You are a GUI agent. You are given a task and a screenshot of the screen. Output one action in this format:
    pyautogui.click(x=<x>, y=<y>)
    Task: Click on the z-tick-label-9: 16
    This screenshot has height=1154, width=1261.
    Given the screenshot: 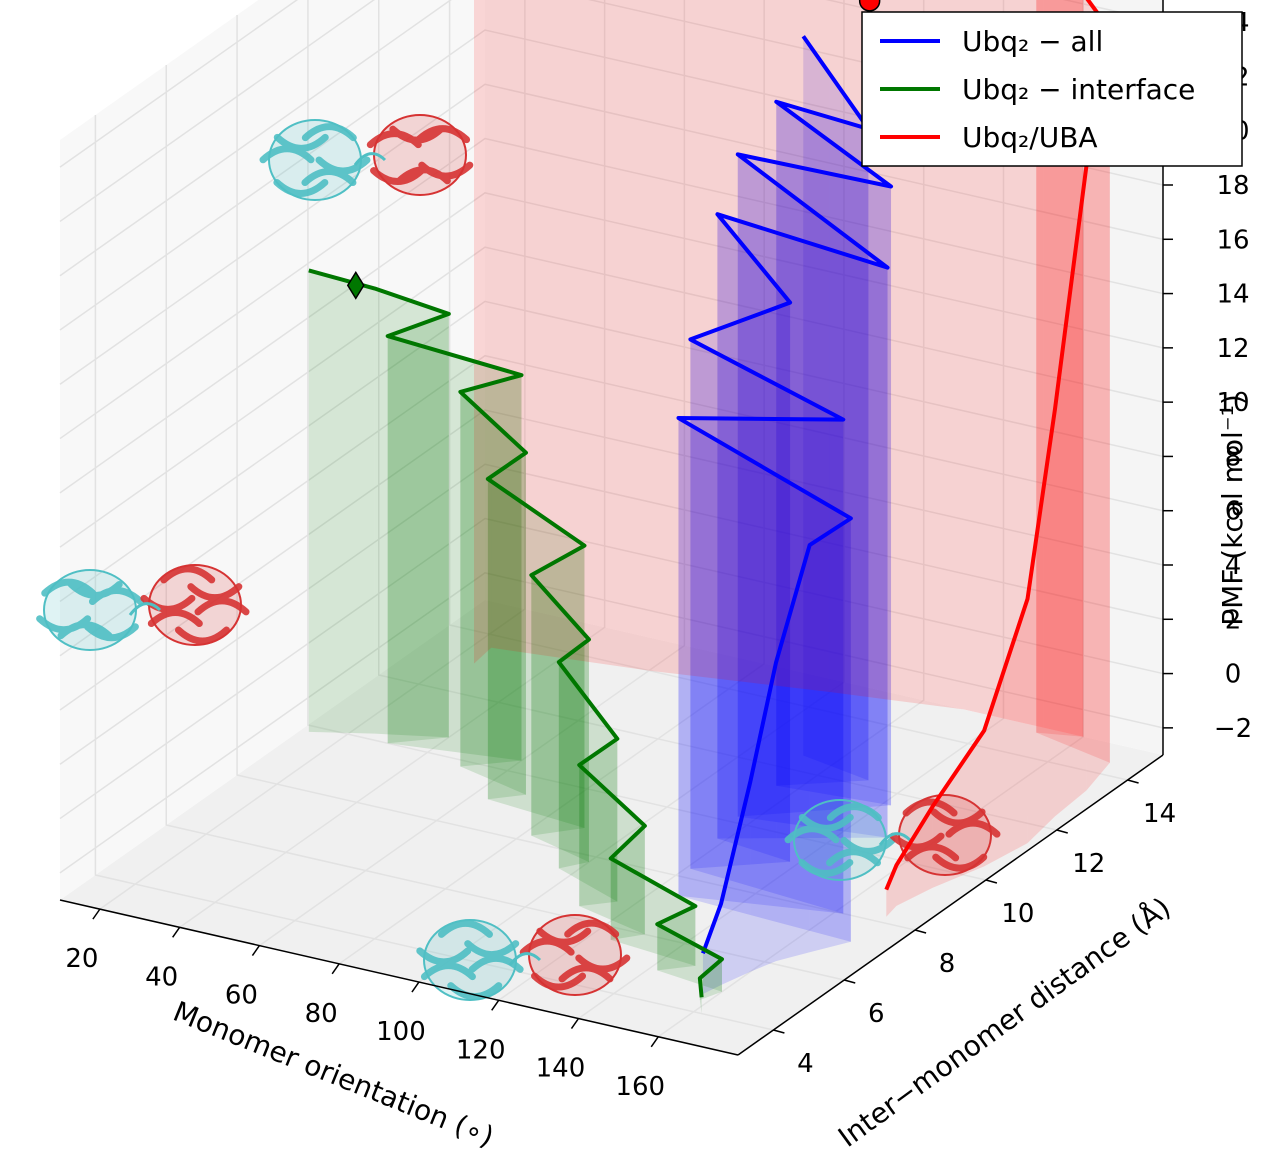 What is the action you would take?
    pyautogui.click(x=1232, y=240)
    